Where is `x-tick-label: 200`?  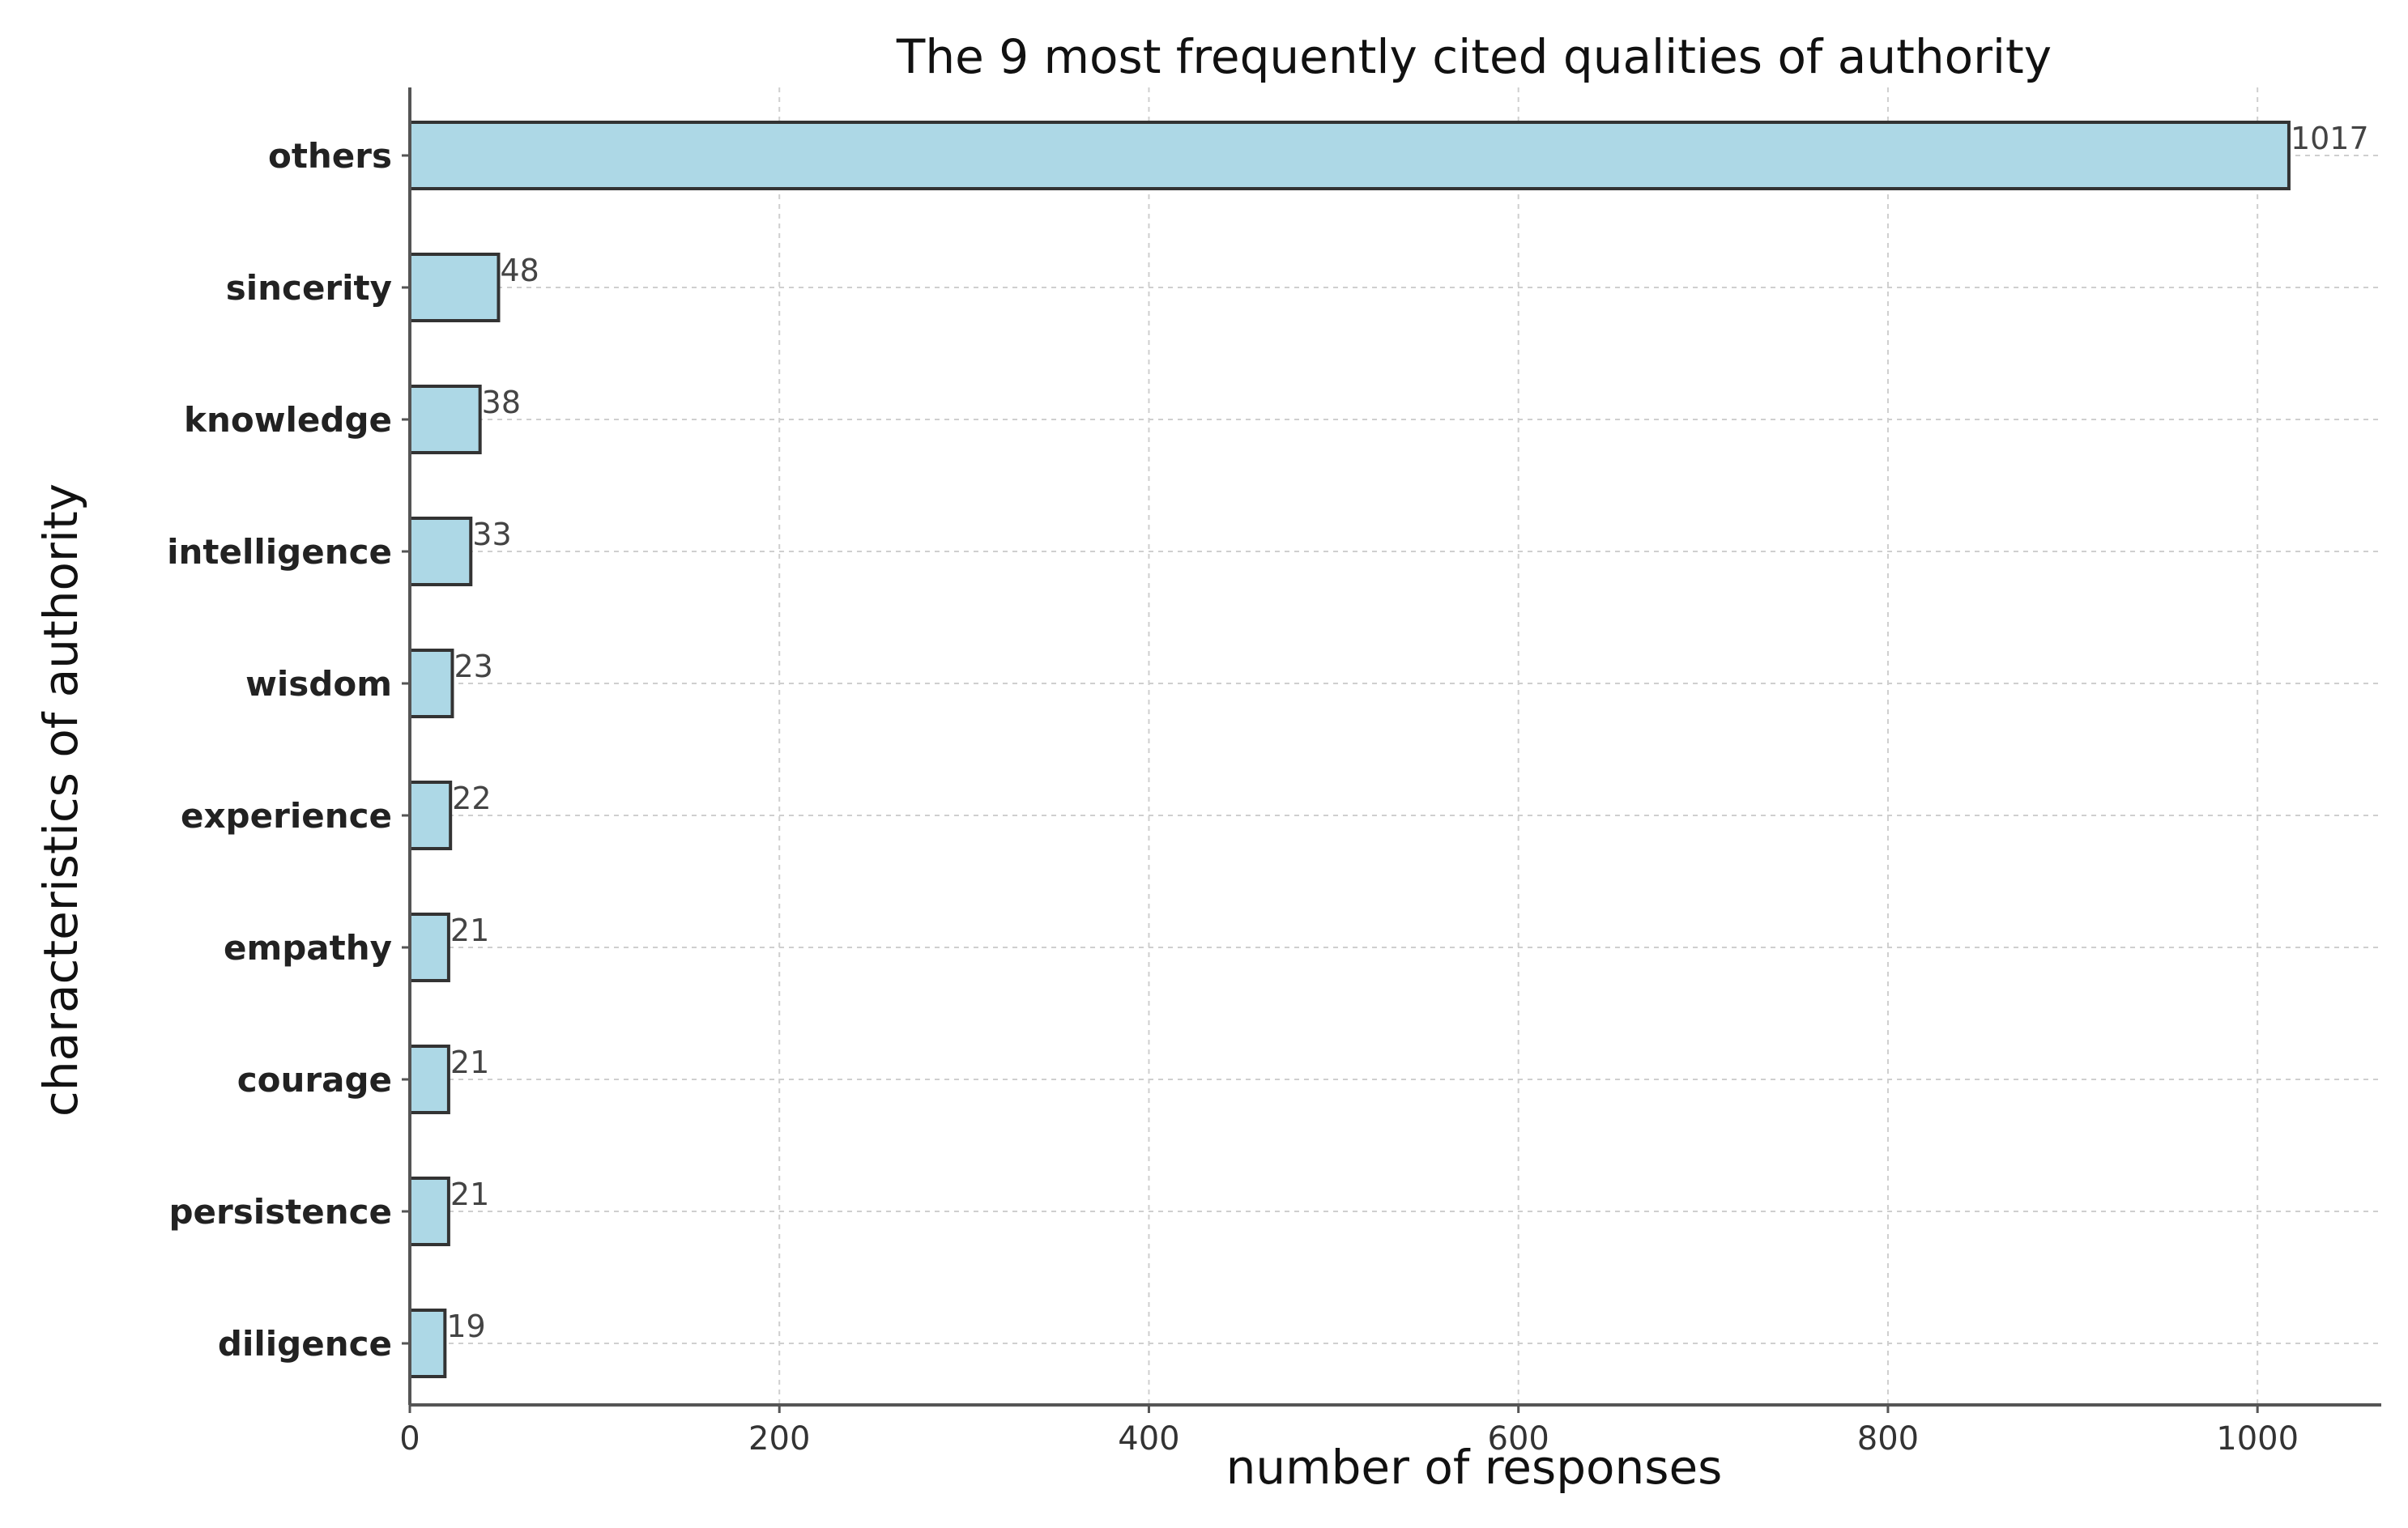
x-tick-label: 200 is located at coordinates (779, 1439).